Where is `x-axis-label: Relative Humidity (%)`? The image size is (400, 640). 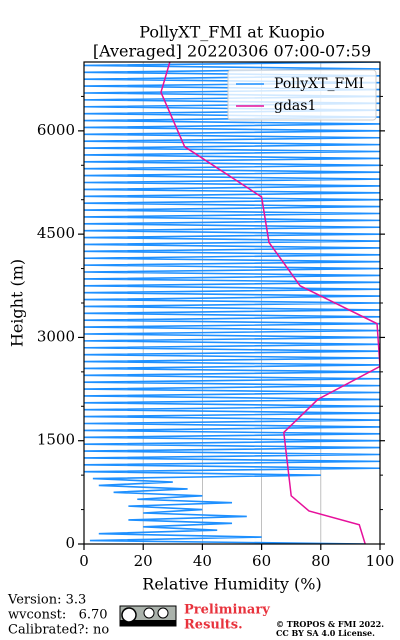
x-axis-label: Relative Humidity (%) is located at coordinates (231, 584).